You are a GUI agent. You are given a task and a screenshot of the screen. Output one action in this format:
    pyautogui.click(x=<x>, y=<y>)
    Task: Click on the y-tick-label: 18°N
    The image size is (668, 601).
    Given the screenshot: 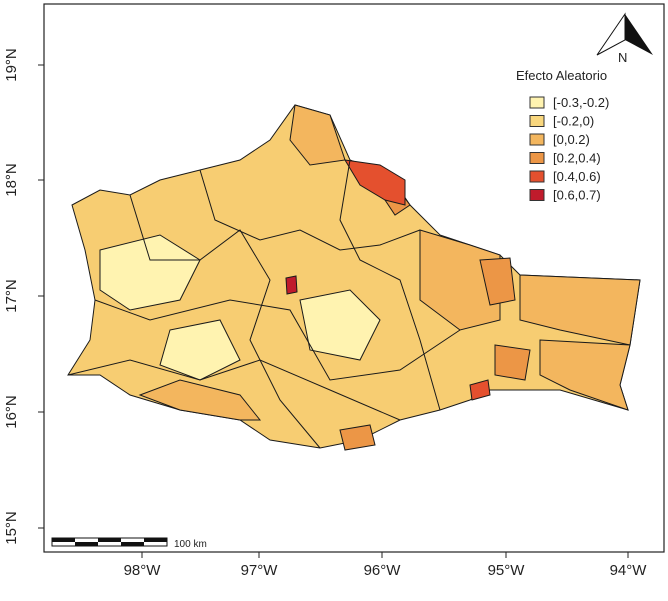 What is the action you would take?
    pyautogui.click(x=11, y=180)
    